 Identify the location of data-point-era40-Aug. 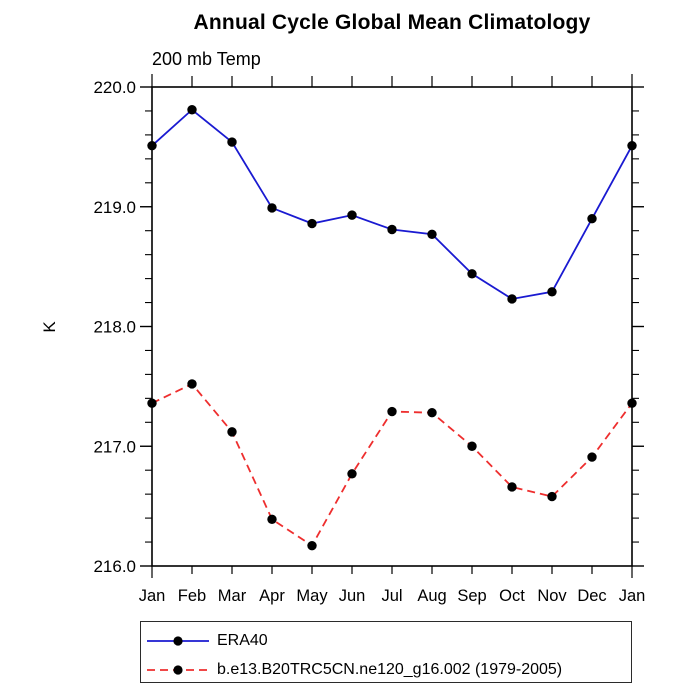
(432, 234).